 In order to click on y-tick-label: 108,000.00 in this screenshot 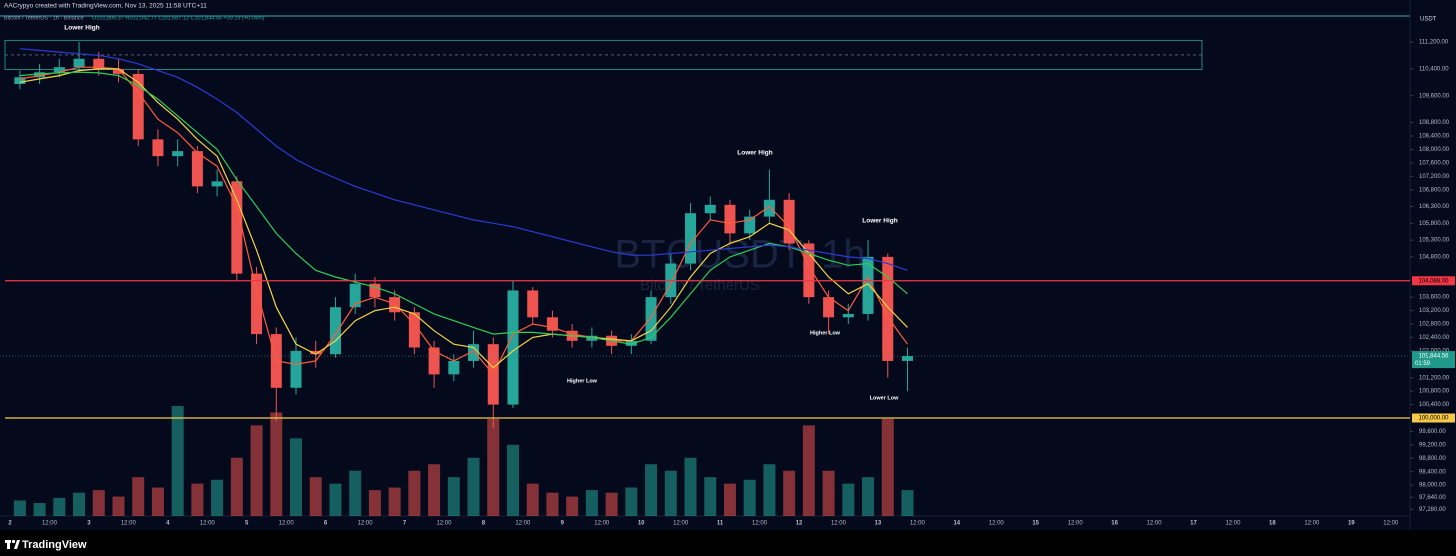, I will do `click(1434, 150)`.